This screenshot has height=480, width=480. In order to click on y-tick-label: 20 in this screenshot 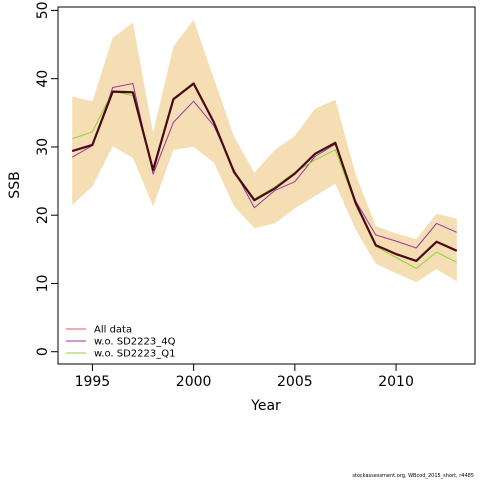, I will do `click(43, 215)`.